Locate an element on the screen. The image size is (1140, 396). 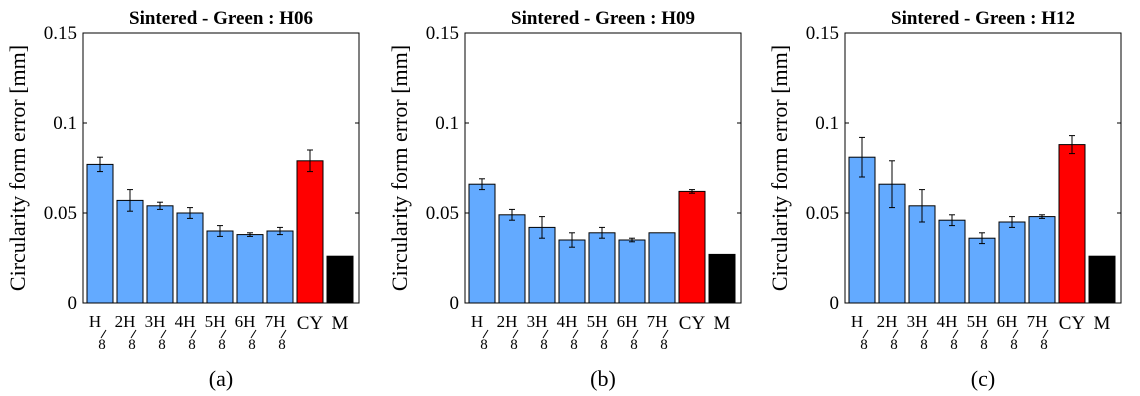
subfigure-caption: (b) is located at coordinates (603, 378).